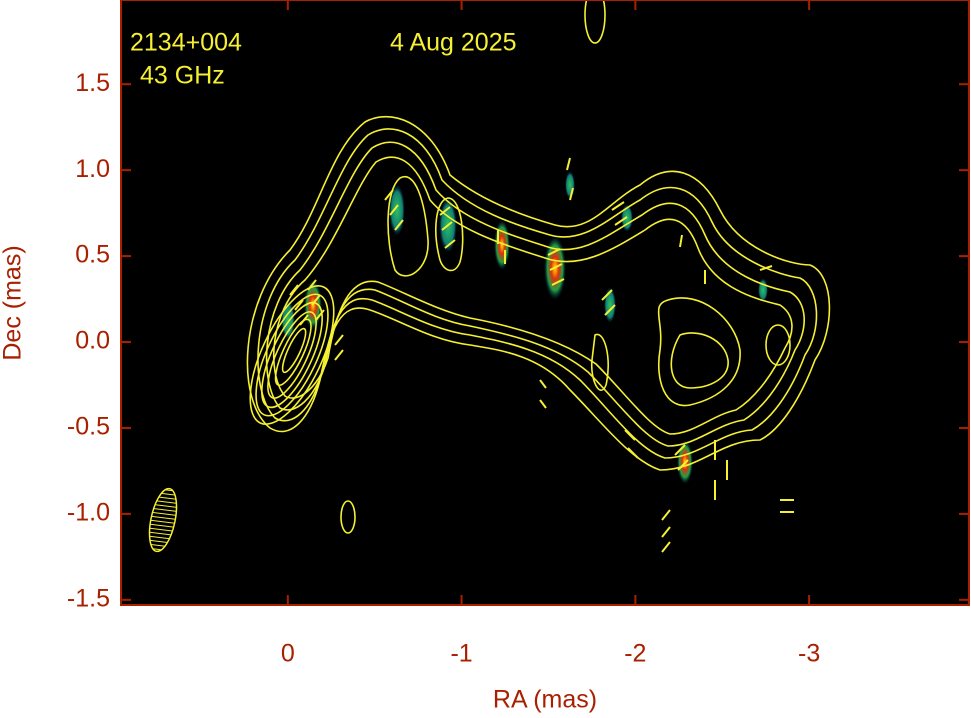  I want to click on y-tick-label: 0.5, so click(92, 255).